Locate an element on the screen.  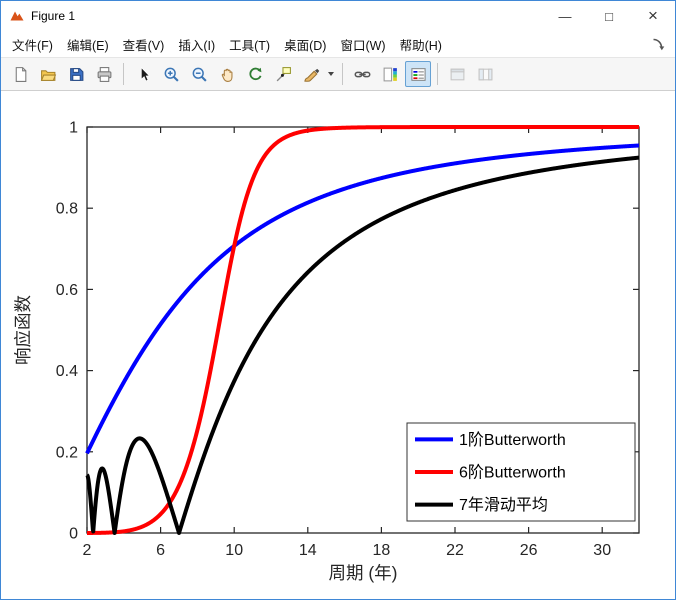
open-folder-icon is located at coordinates (48, 75).